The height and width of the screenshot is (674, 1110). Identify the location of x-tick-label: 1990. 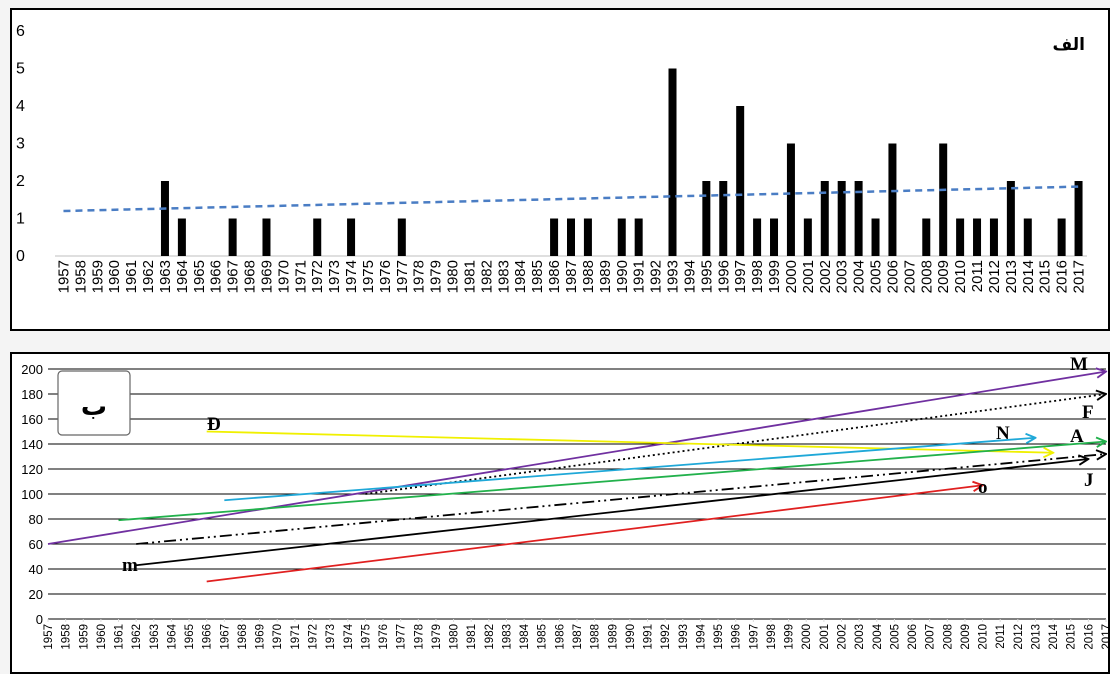
(622, 276).